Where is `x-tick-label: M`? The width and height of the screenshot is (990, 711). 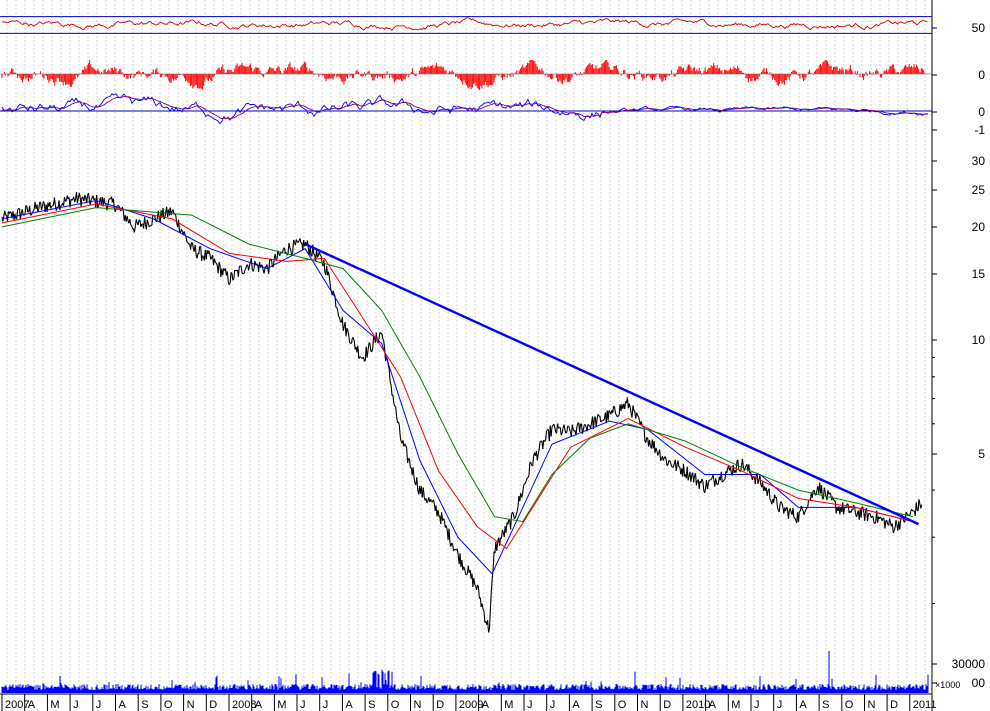 x-tick-label: M is located at coordinates (735, 705).